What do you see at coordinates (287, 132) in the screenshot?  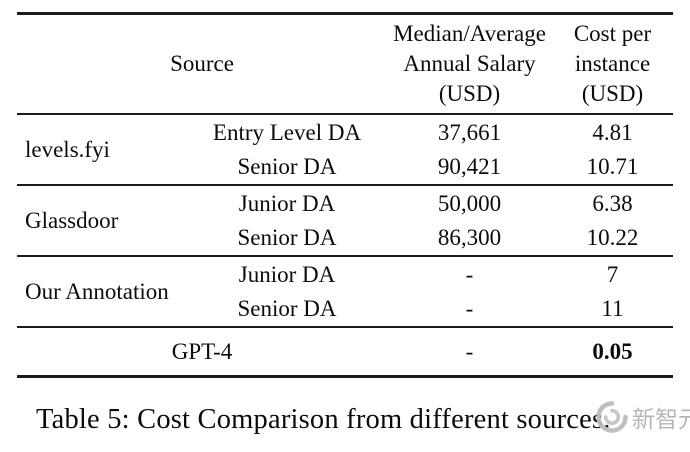 I see `level-cell: Entry Level DA` at bounding box center [287, 132].